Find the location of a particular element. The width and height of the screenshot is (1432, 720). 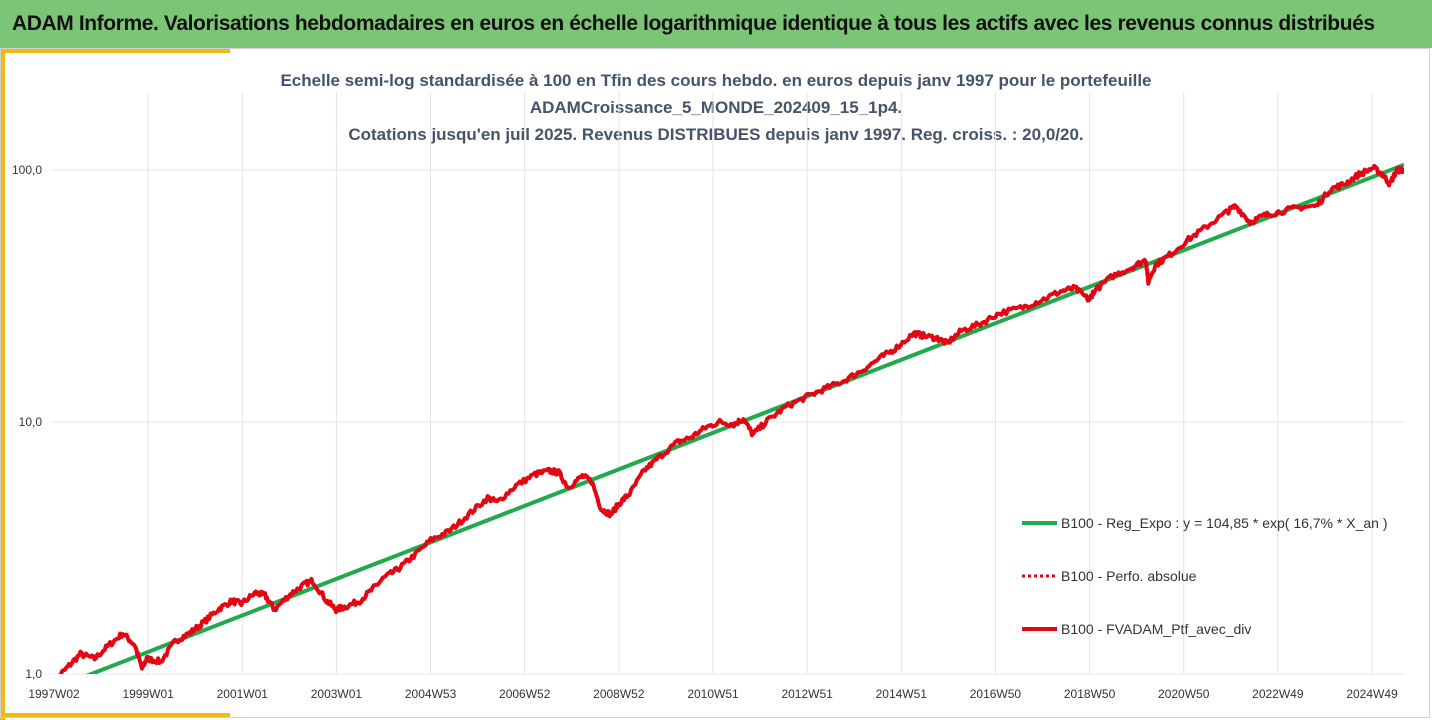

accent-bar-top is located at coordinates (115, 50).